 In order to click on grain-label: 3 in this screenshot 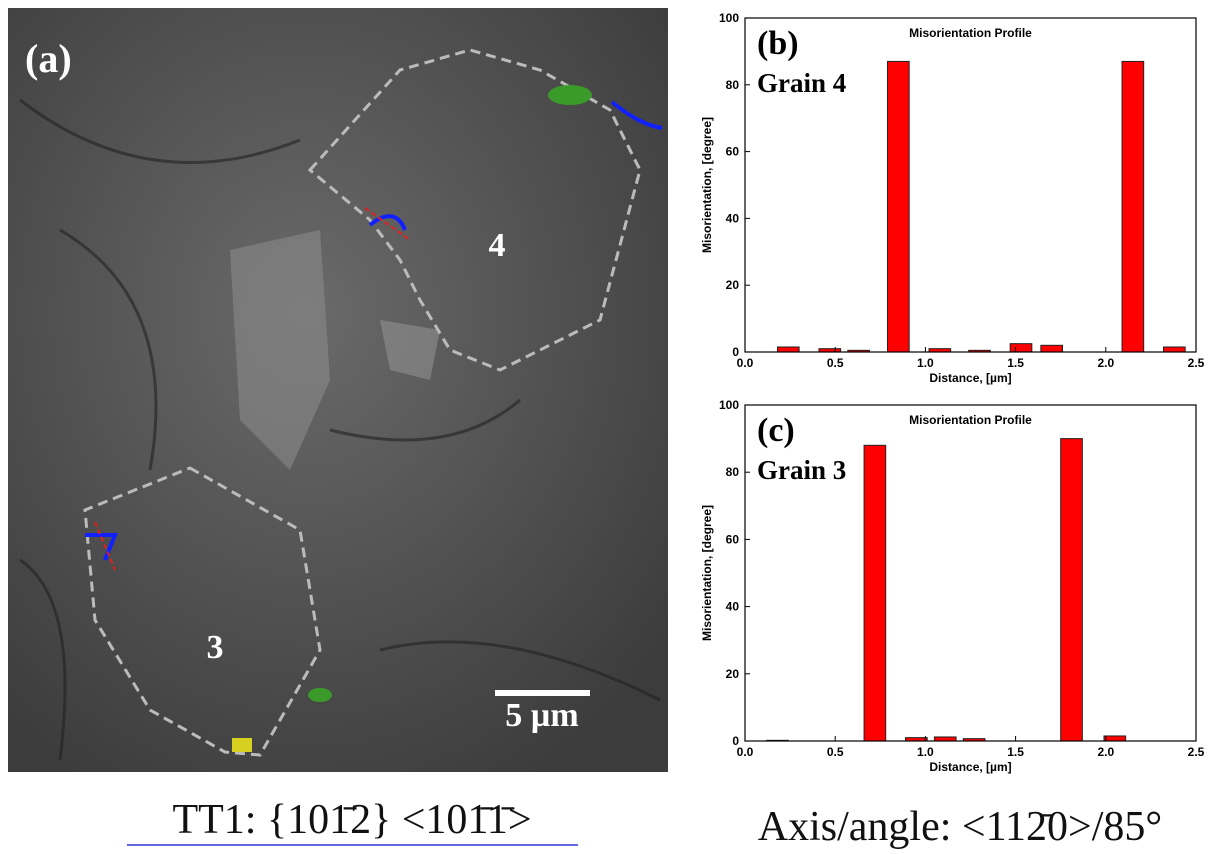, I will do `click(215, 647)`.